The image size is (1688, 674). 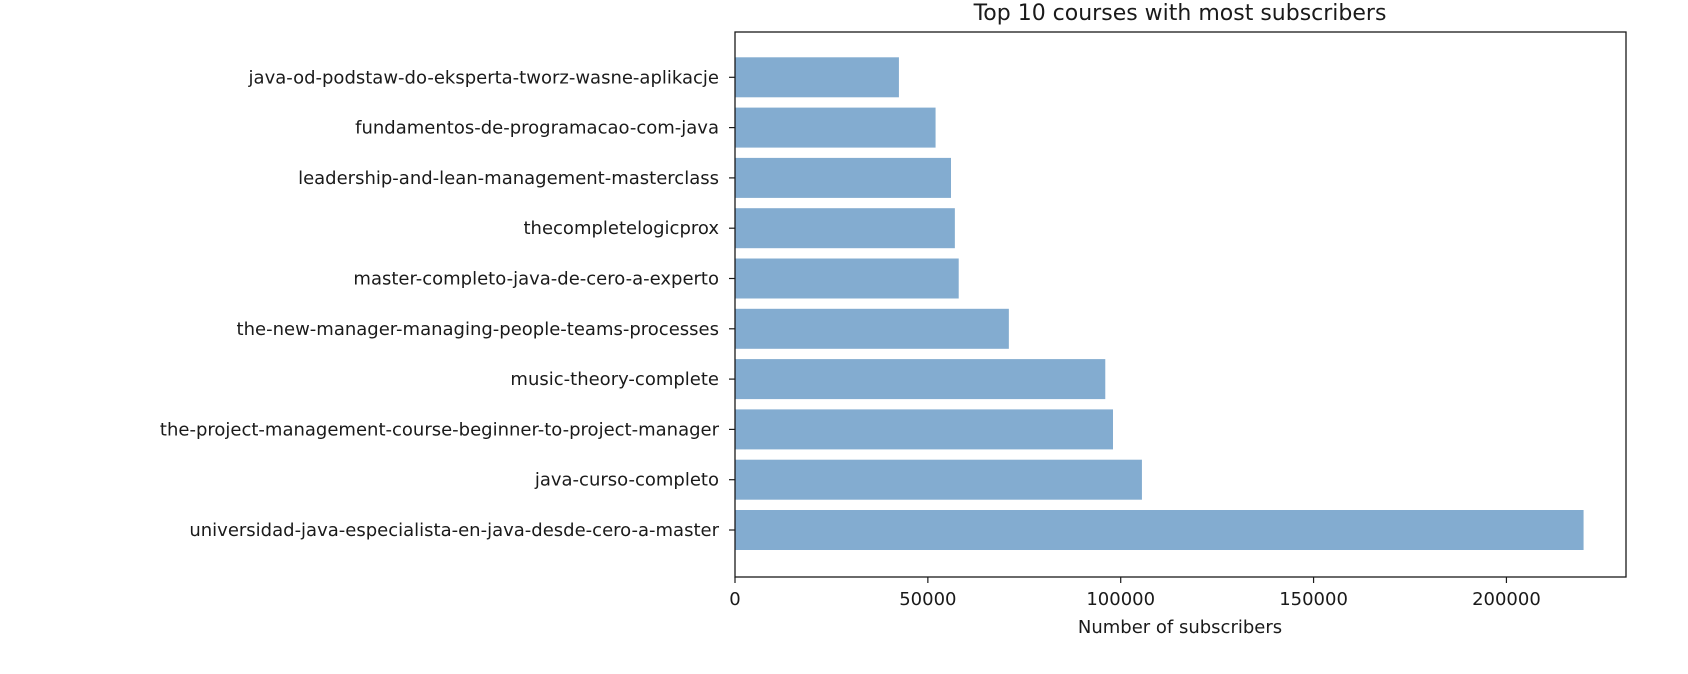 I want to click on x-ticks: 0 50000 100000 150000 200000, so click(x=1135, y=593).